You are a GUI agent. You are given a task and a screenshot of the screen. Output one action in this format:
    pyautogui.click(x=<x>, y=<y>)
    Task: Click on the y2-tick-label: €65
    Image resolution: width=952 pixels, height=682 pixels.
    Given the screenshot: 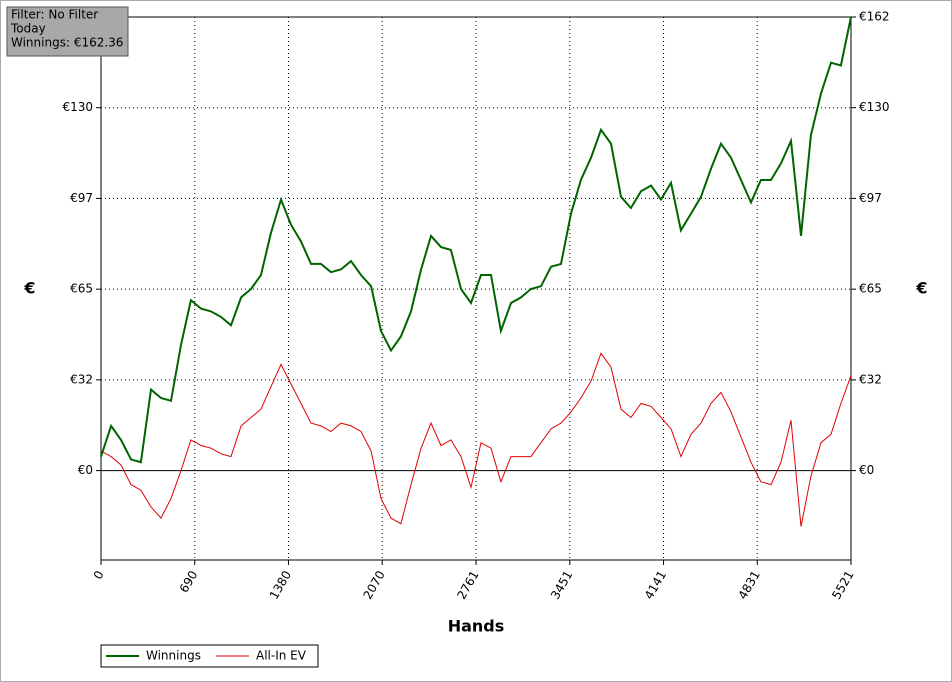 What is the action you would take?
    pyautogui.click(x=870, y=289)
    